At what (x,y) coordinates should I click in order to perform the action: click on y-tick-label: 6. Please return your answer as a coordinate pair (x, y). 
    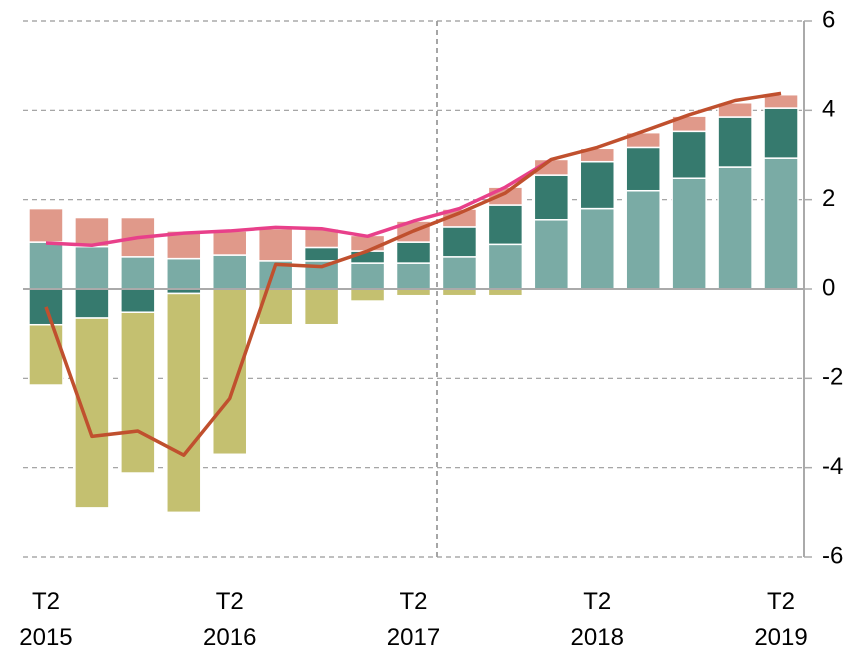
    Looking at the image, I should click on (828, 19).